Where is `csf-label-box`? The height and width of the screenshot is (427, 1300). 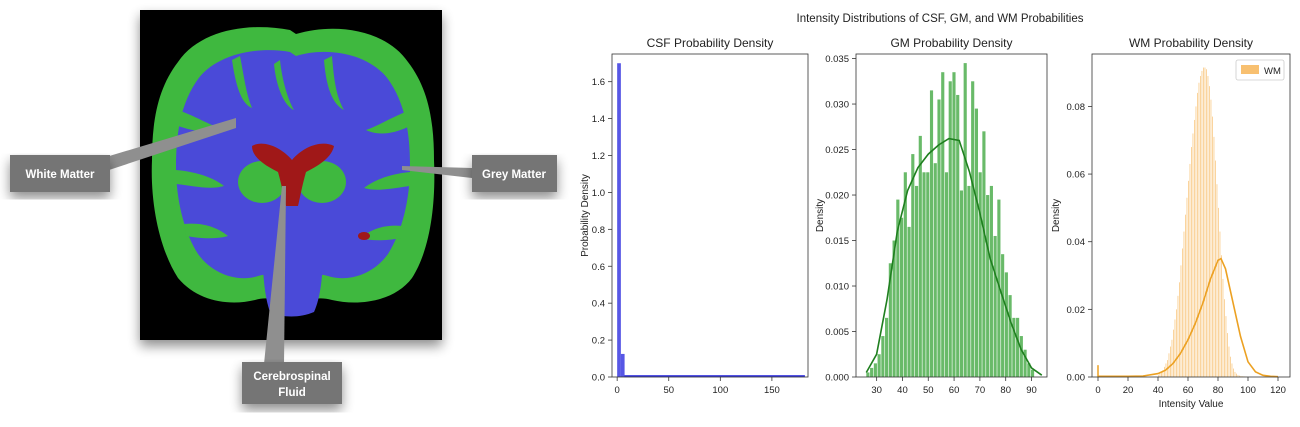
csf-label-box is located at coordinates (292, 383).